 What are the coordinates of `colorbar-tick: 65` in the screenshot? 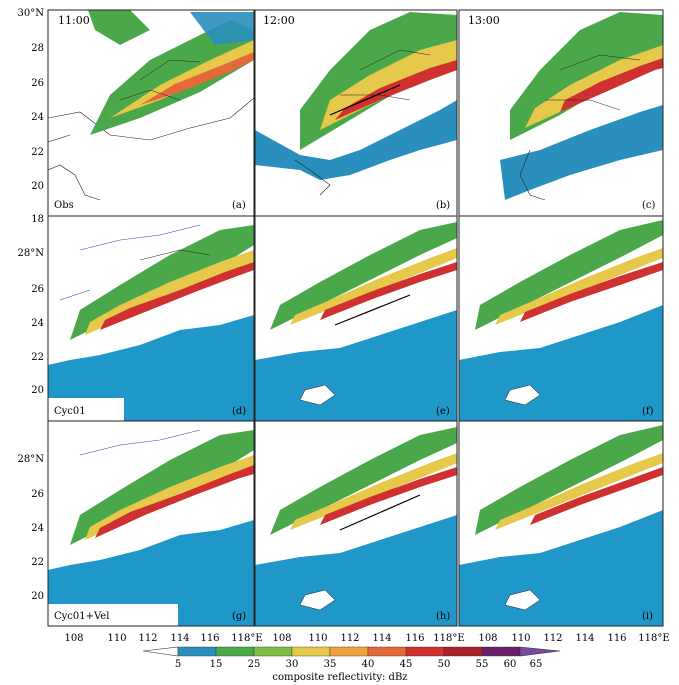 It's located at (536, 664).